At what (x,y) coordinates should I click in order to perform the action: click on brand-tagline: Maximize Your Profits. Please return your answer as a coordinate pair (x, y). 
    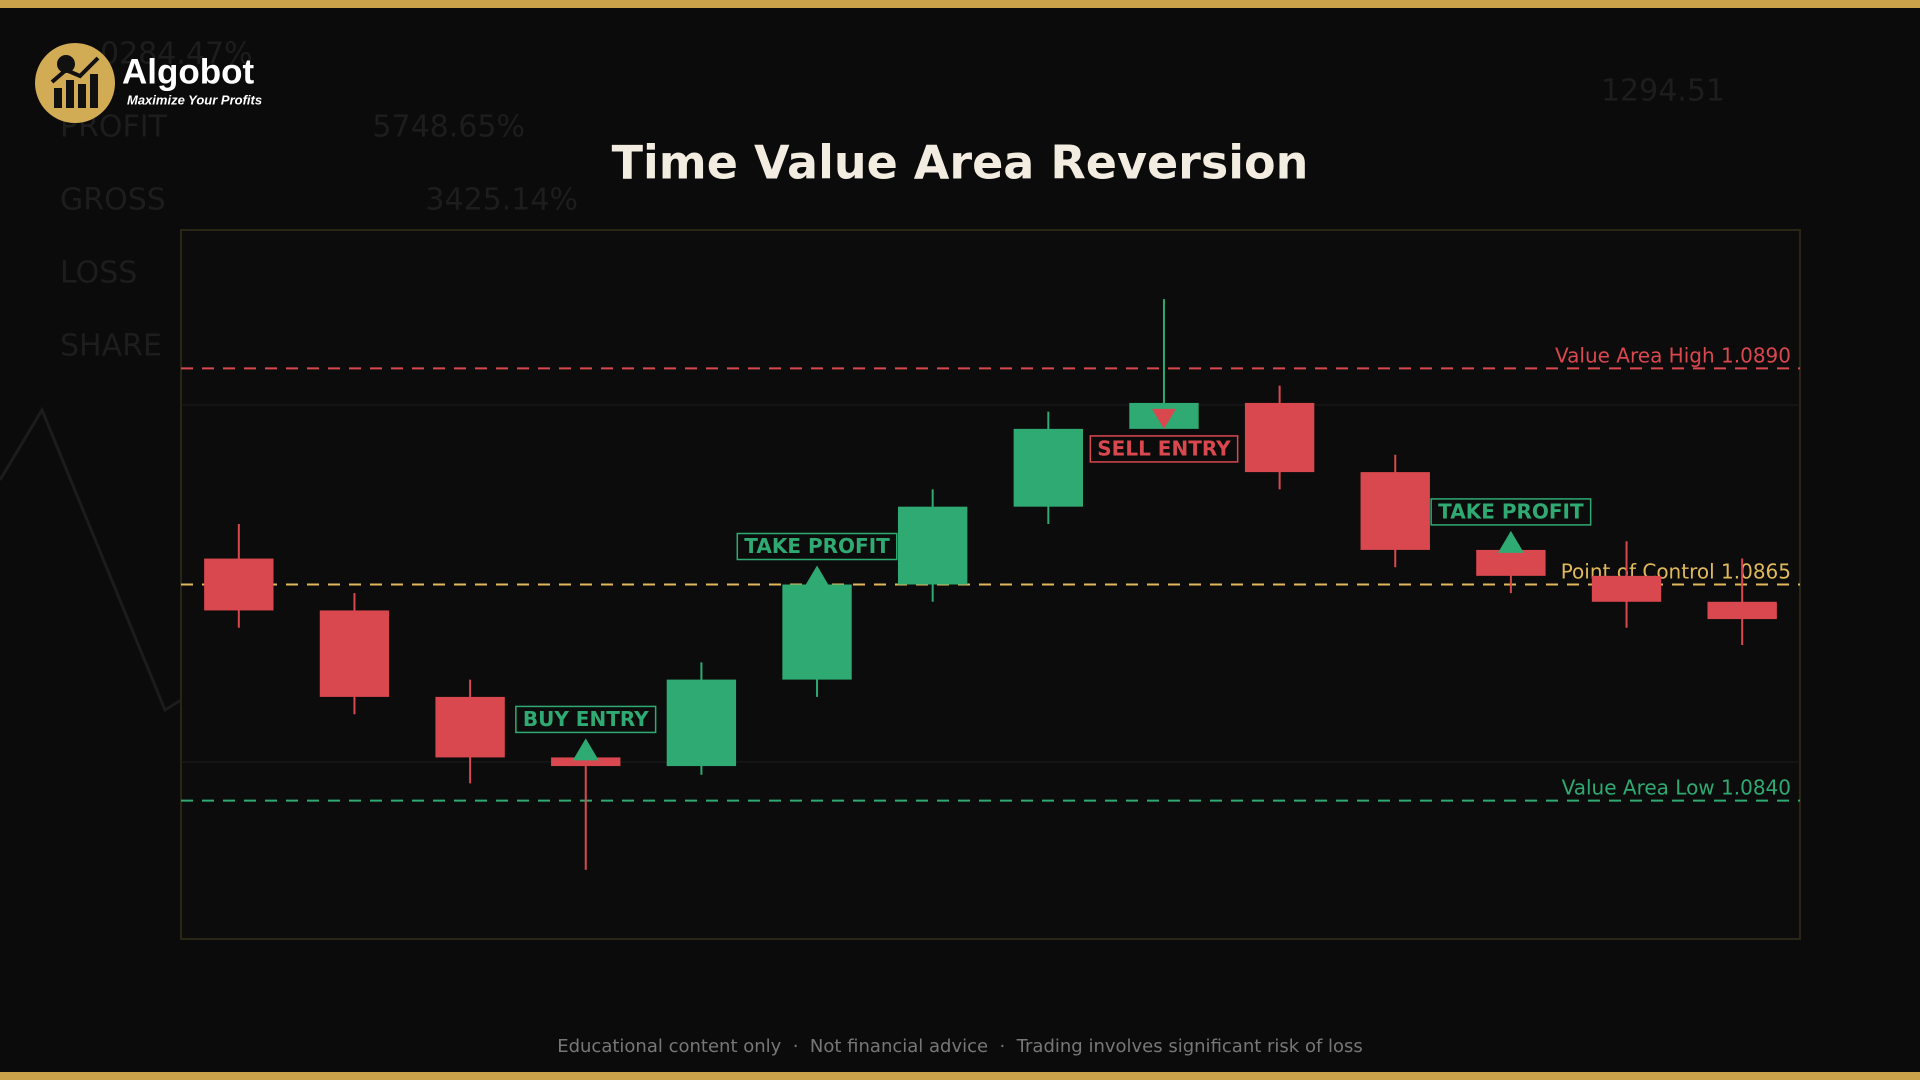
    Looking at the image, I should click on (194, 99).